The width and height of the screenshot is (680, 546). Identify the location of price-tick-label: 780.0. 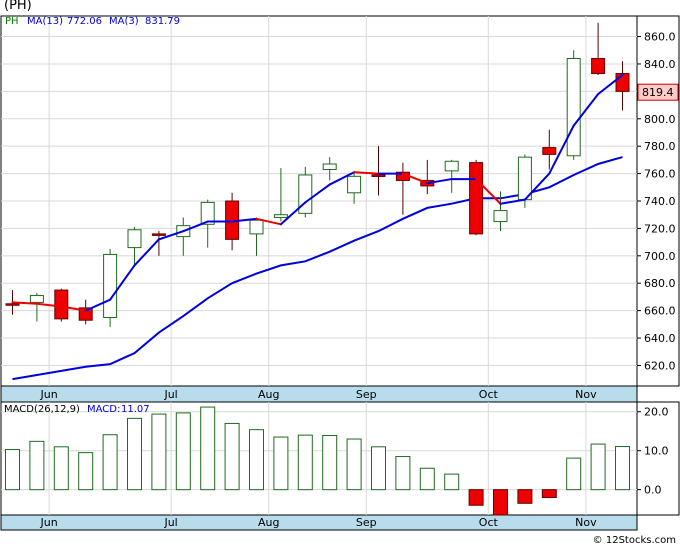
(660, 146).